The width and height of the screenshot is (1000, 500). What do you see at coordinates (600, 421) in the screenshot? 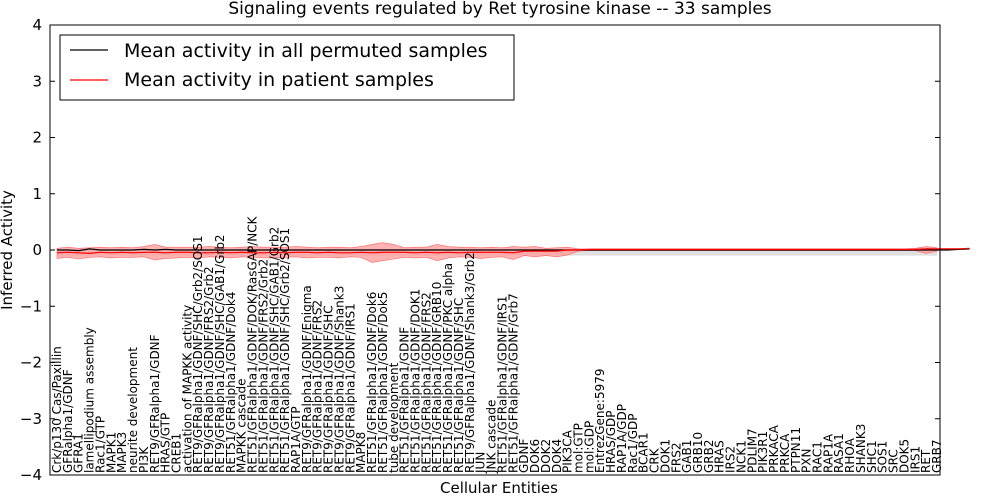
I see `entity-label: EntrezGene:5979` at bounding box center [600, 421].